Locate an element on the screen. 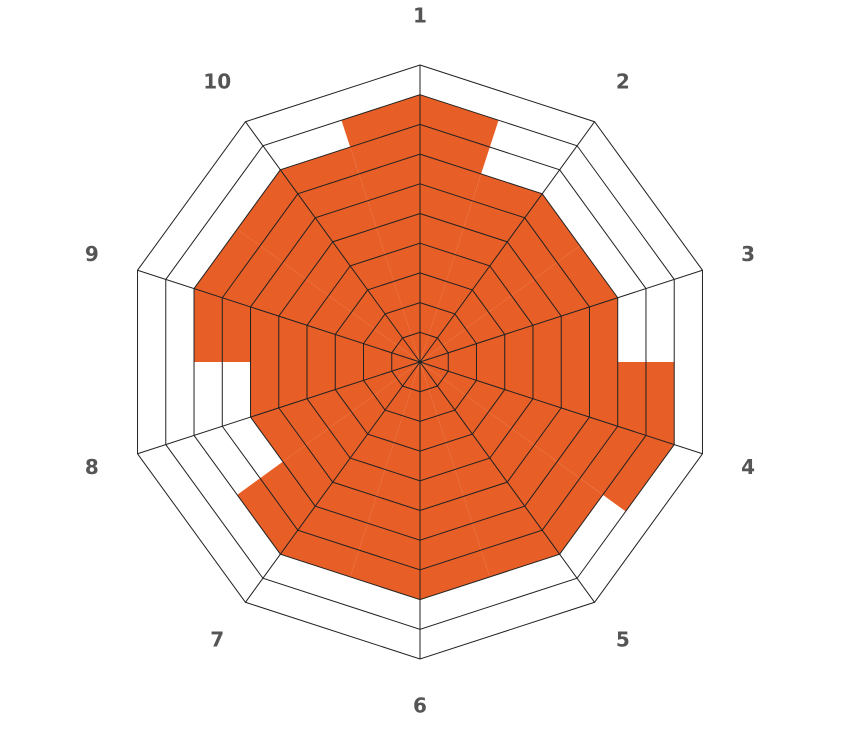 The height and width of the screenshot is (735, 854). axis-label-9: 9 is located at coordinates (92, 254).